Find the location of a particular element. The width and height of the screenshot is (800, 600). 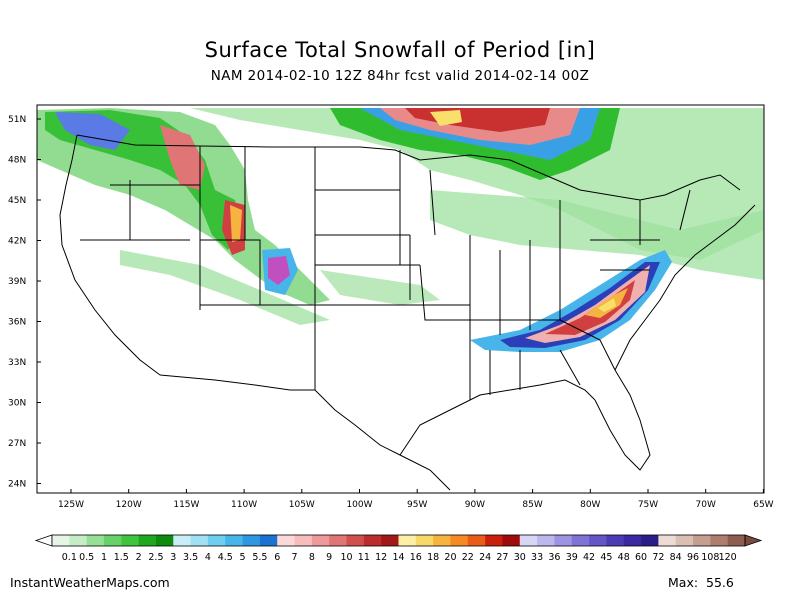

lat-label: 27N is located at coordinates (17, 444).